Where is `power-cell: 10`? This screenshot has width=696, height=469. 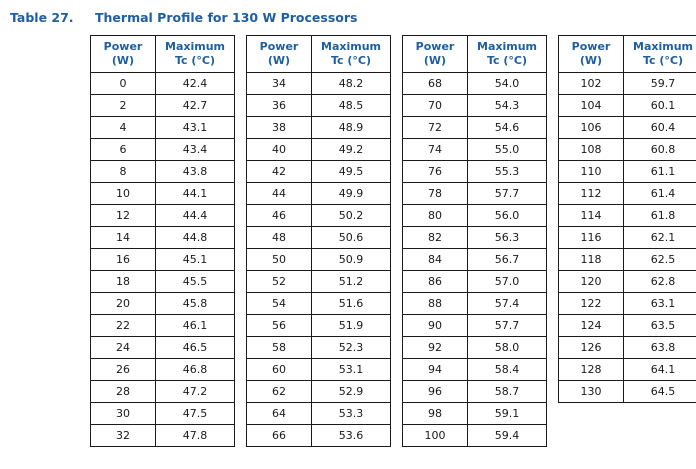
power-cell: 10 is located at coordinates (123, 193).